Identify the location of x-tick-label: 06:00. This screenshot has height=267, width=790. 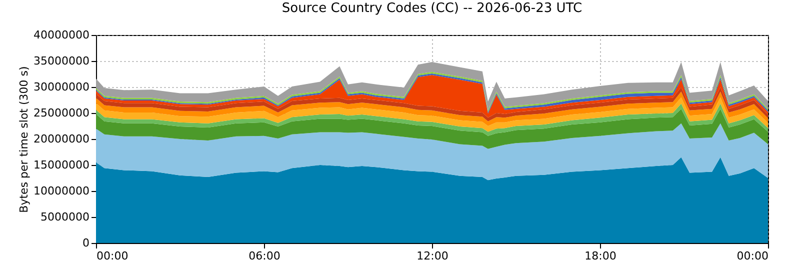
(264, 256).